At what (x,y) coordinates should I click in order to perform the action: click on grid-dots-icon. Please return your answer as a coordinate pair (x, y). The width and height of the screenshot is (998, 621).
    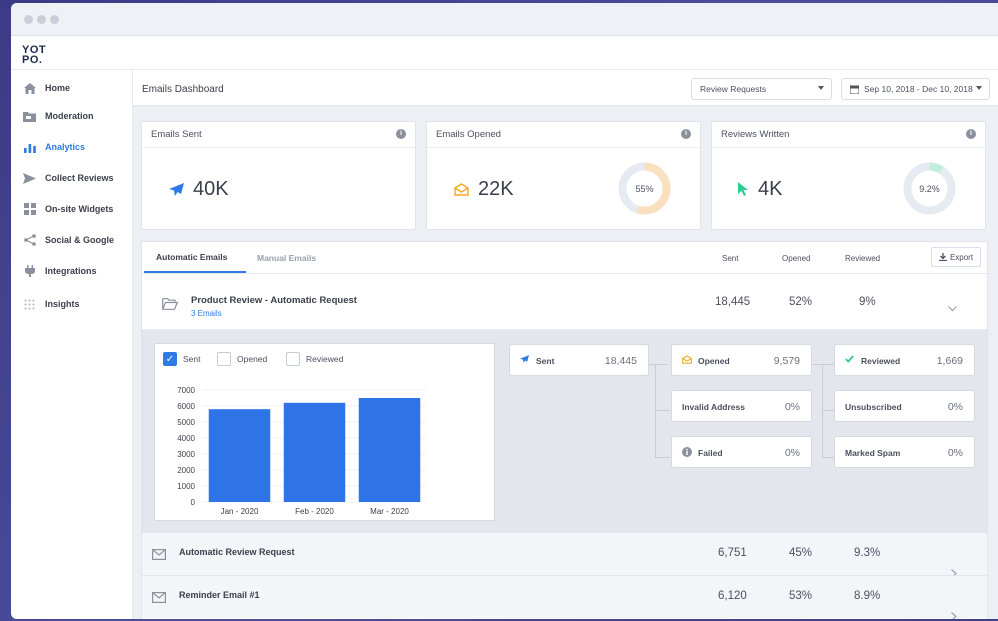
    Looking at the image, I should click on (29, 304).